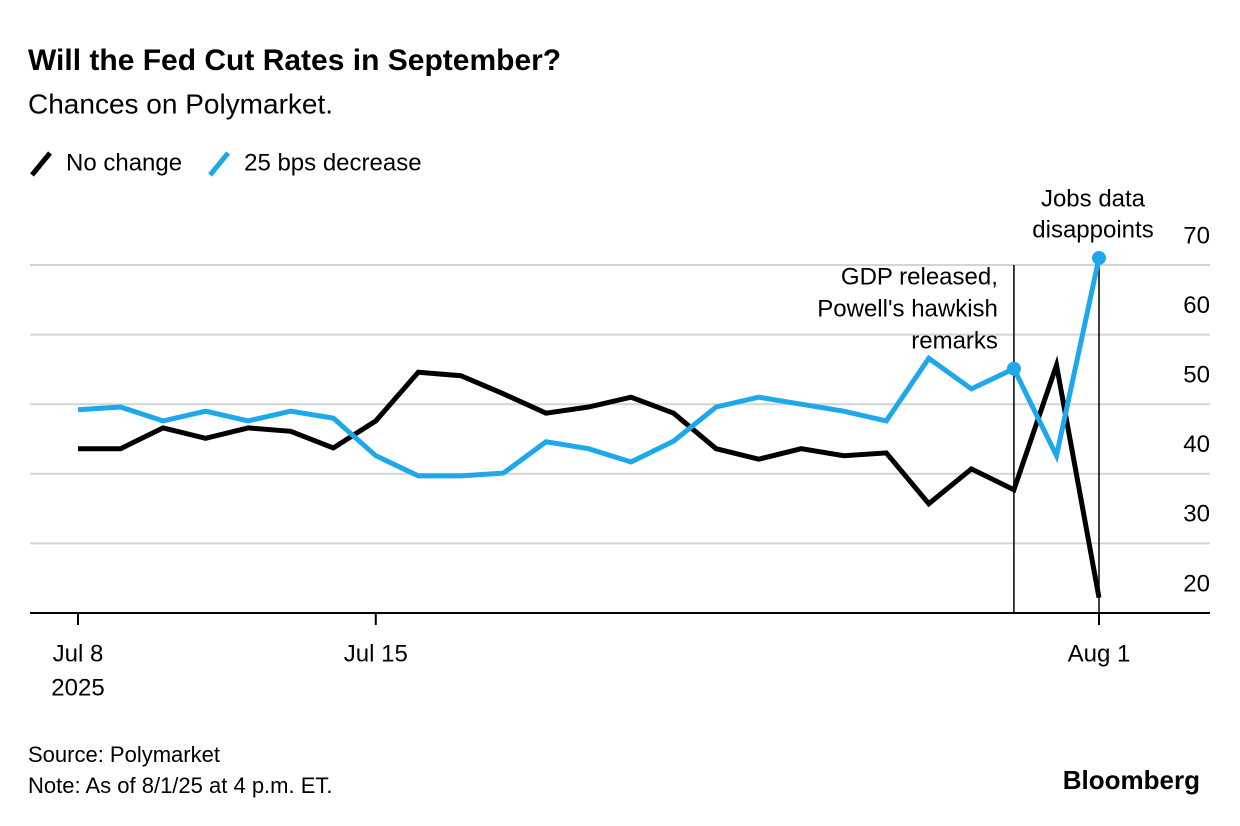  Describe the element at coordinates (919, 276) in the screenshot. I see `annotation-text: GDP released,` at that location.